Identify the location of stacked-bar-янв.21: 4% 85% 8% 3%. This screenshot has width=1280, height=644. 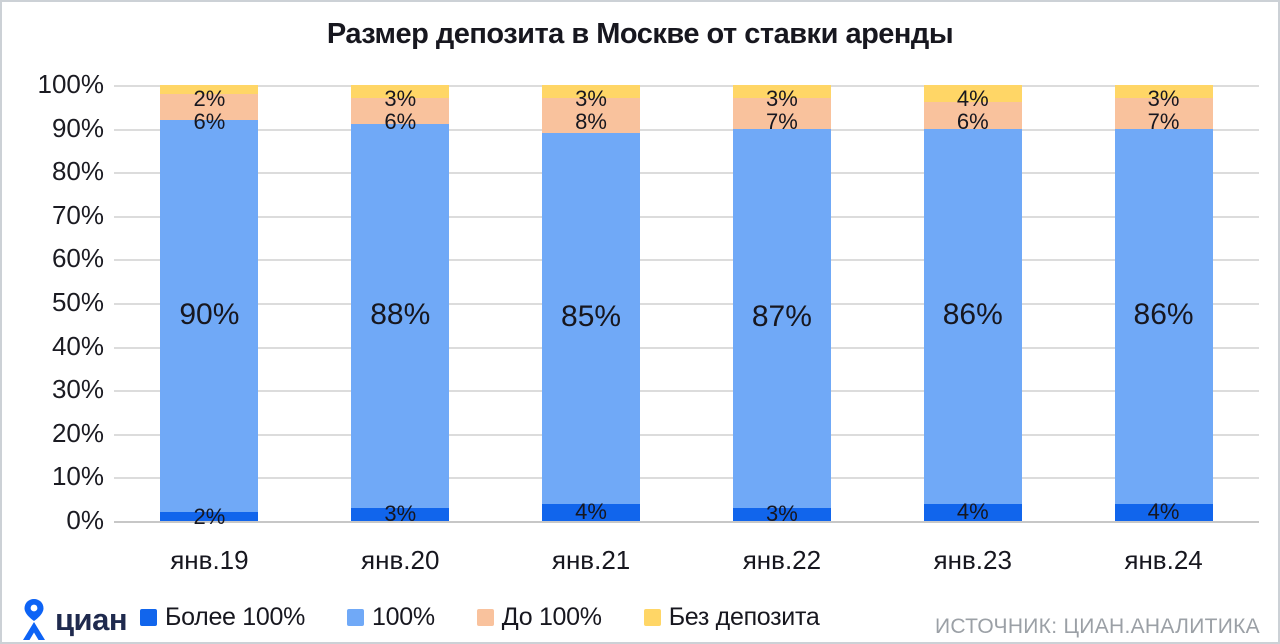
(591, 305).